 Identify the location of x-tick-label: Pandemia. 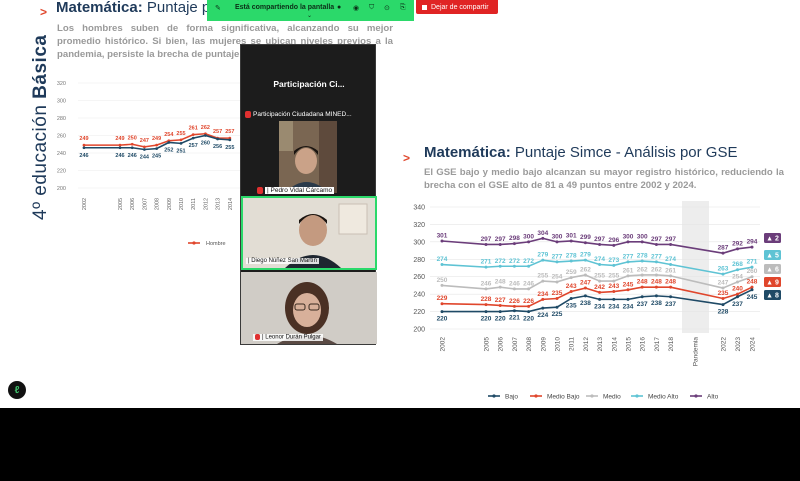
(696, 352).